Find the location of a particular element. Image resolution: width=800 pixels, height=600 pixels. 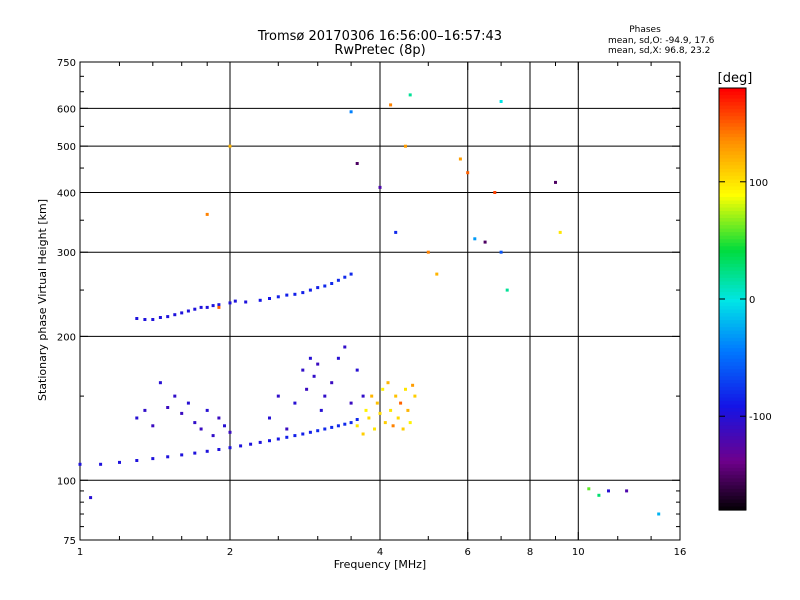

colorbar-tick-label: -100 is located at coordinates (760, 417).